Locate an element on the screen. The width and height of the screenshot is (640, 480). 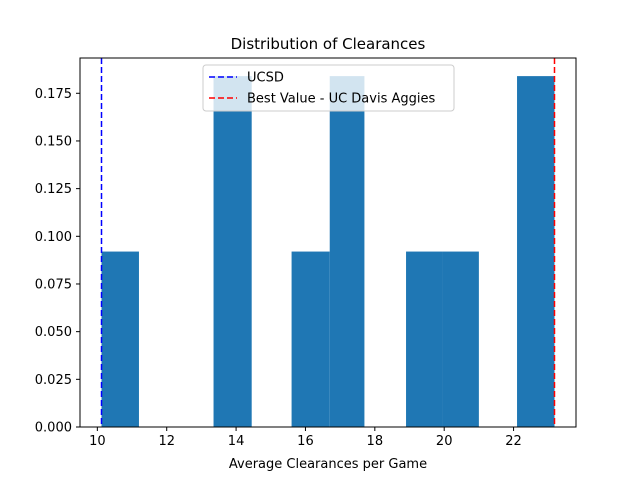
y-tick-label: 0.075 is located at coordinates (53, 284).